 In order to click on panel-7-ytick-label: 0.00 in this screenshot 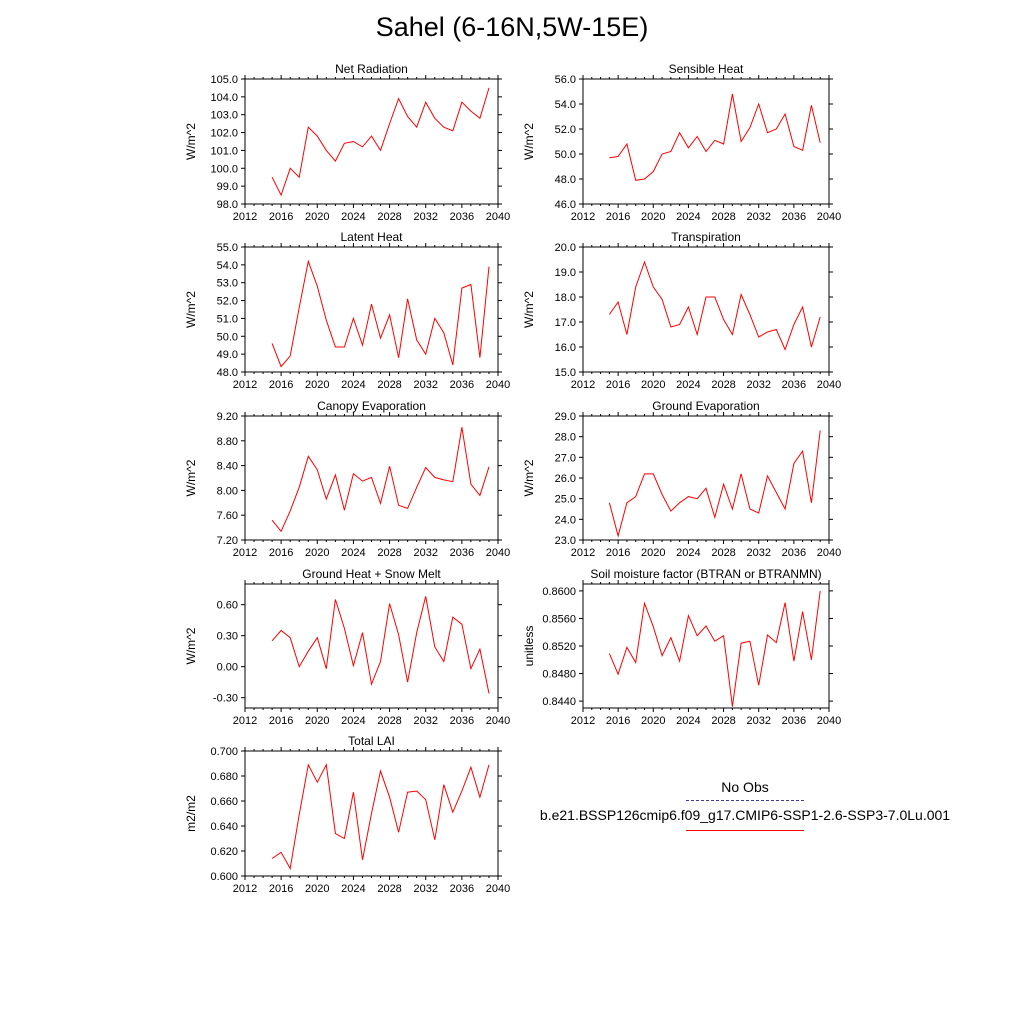, I will do `click(227, 668)`.